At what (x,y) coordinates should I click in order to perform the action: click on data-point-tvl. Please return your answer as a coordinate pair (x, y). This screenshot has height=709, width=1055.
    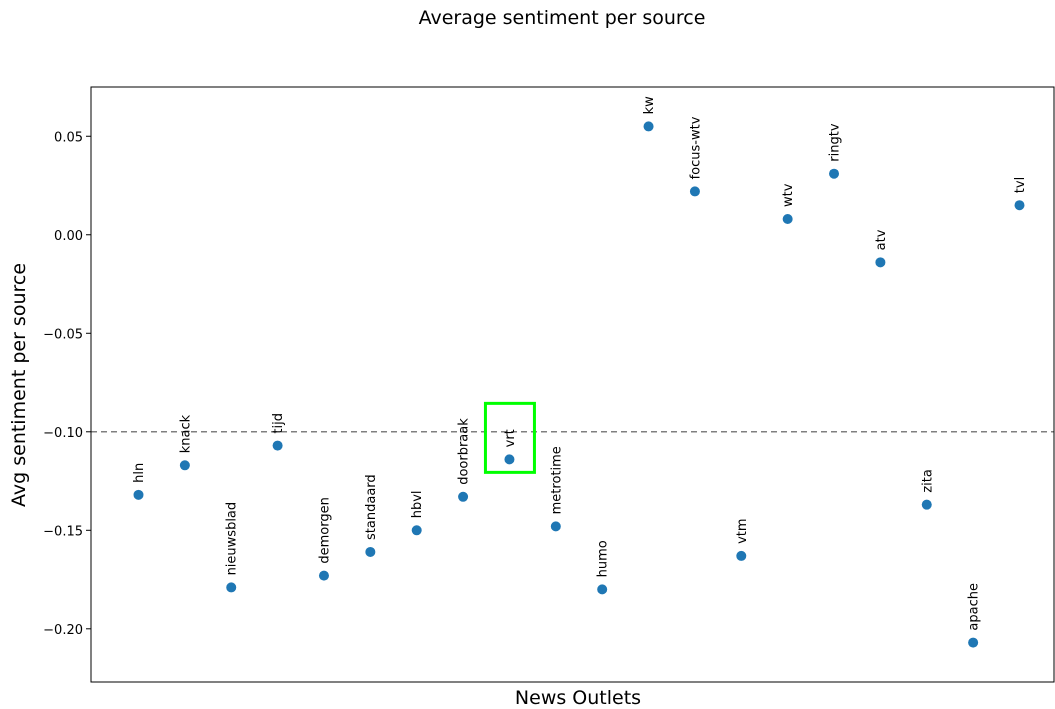
    Looking at the image, I should click on (1019, 205).